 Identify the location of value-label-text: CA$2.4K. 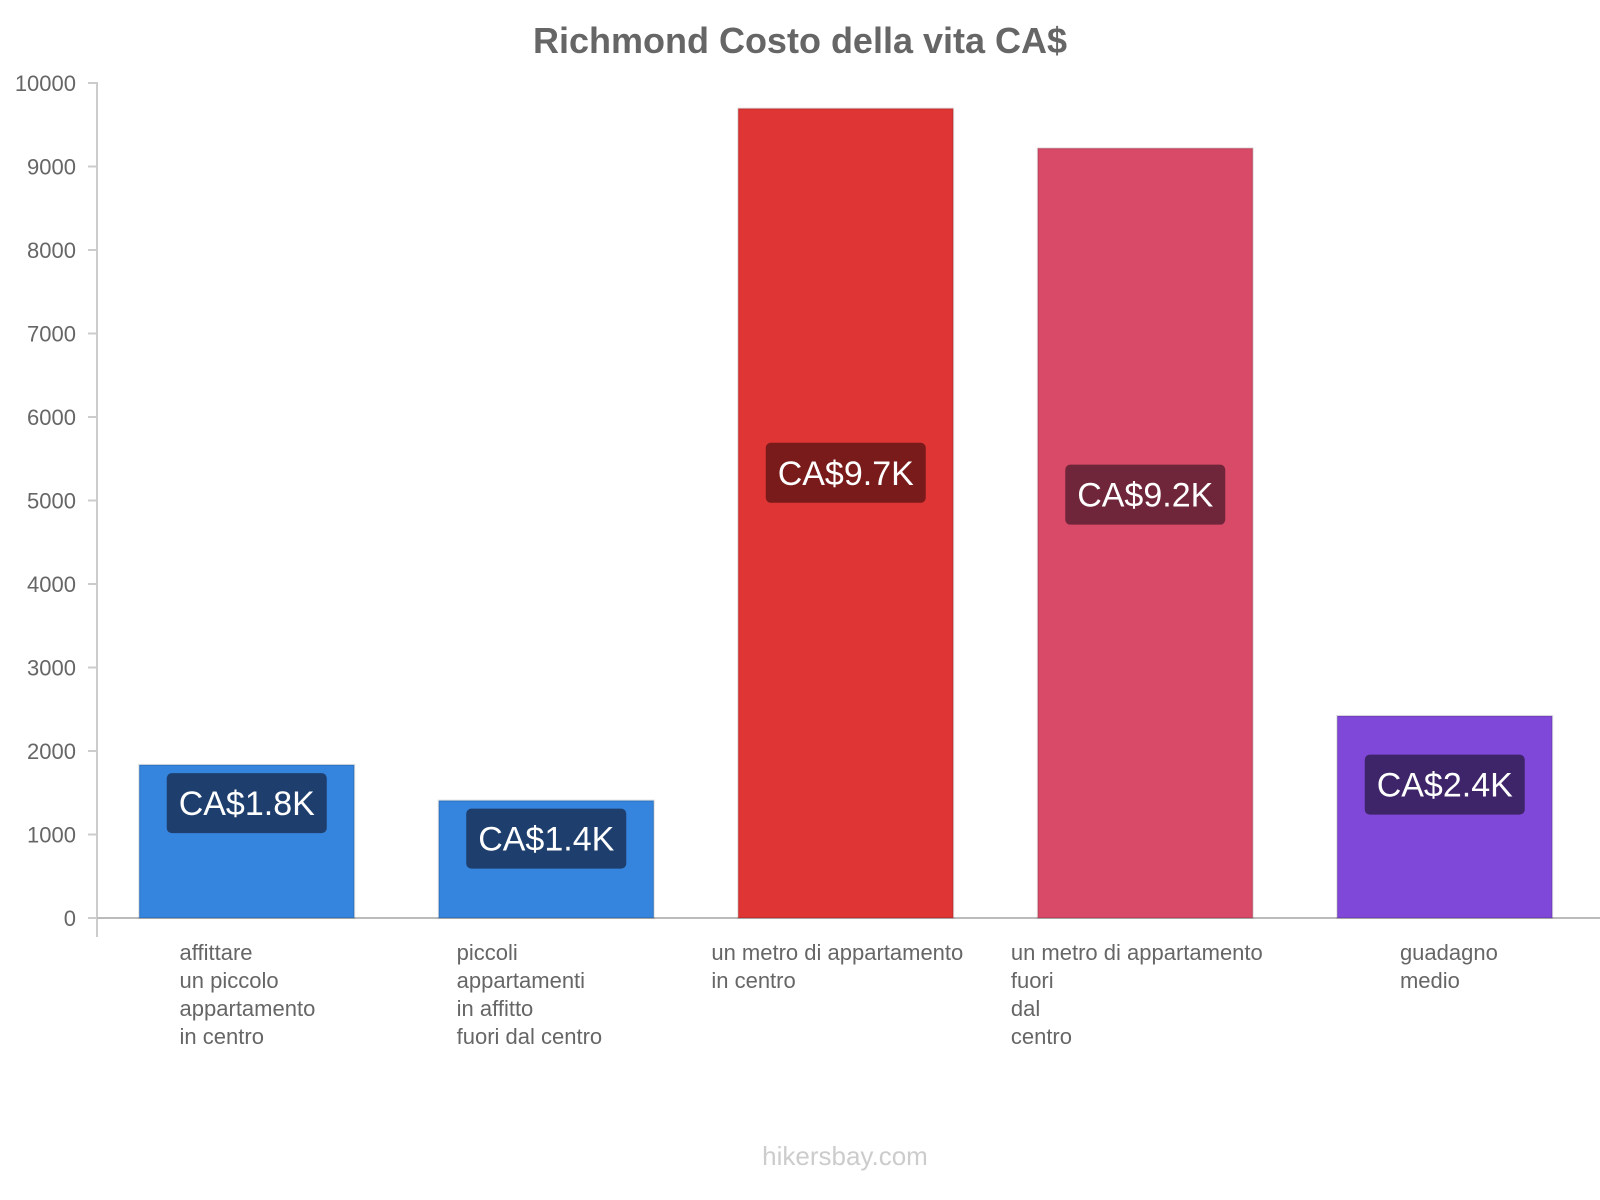
(1445, 786).